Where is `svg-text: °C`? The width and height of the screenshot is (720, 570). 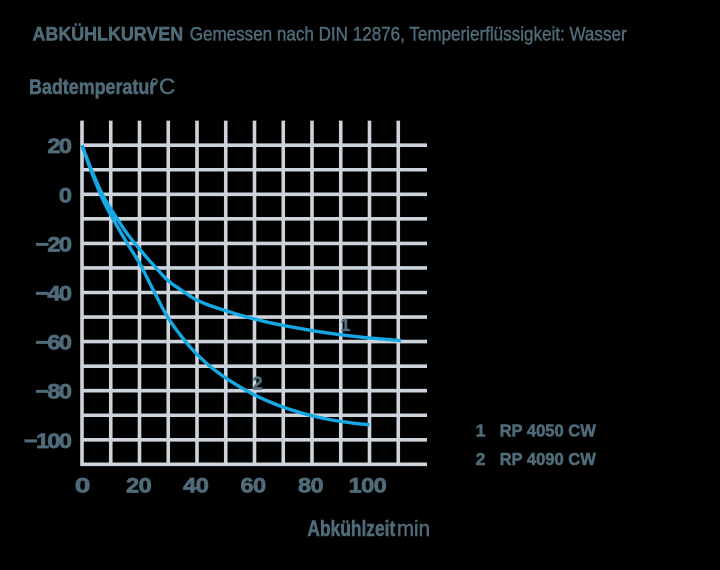
svg-text: °C is located at coordinates (162, 86).